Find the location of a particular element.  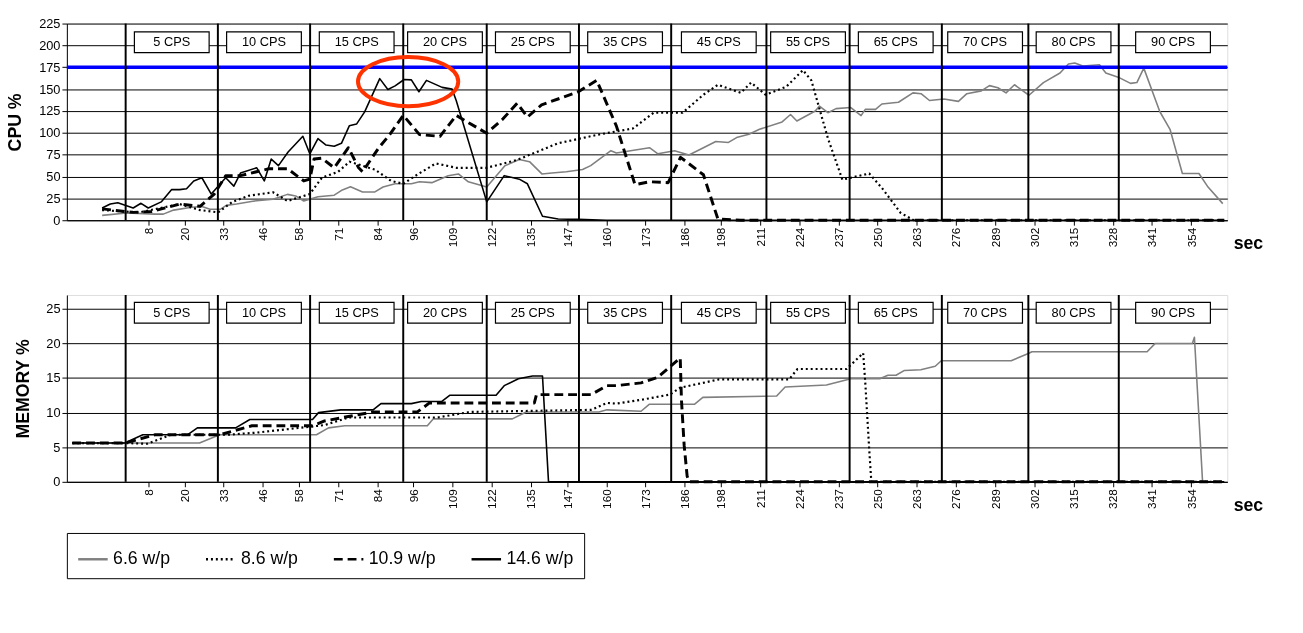

y-axis-title: MEMORY % is located at coordinates (22, 389).